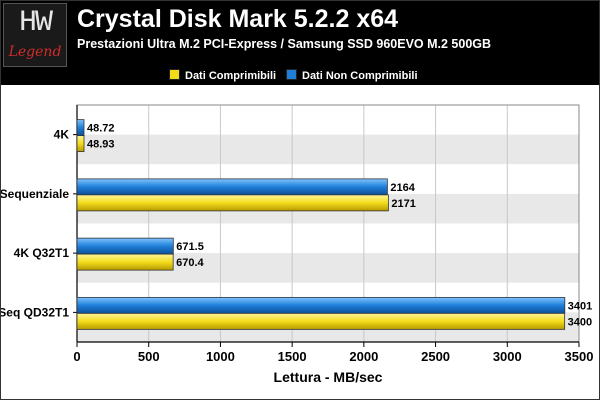  Describe the element at coordinates (101, 145) in the screenshot. I see `data-label: 48.93` at that location.